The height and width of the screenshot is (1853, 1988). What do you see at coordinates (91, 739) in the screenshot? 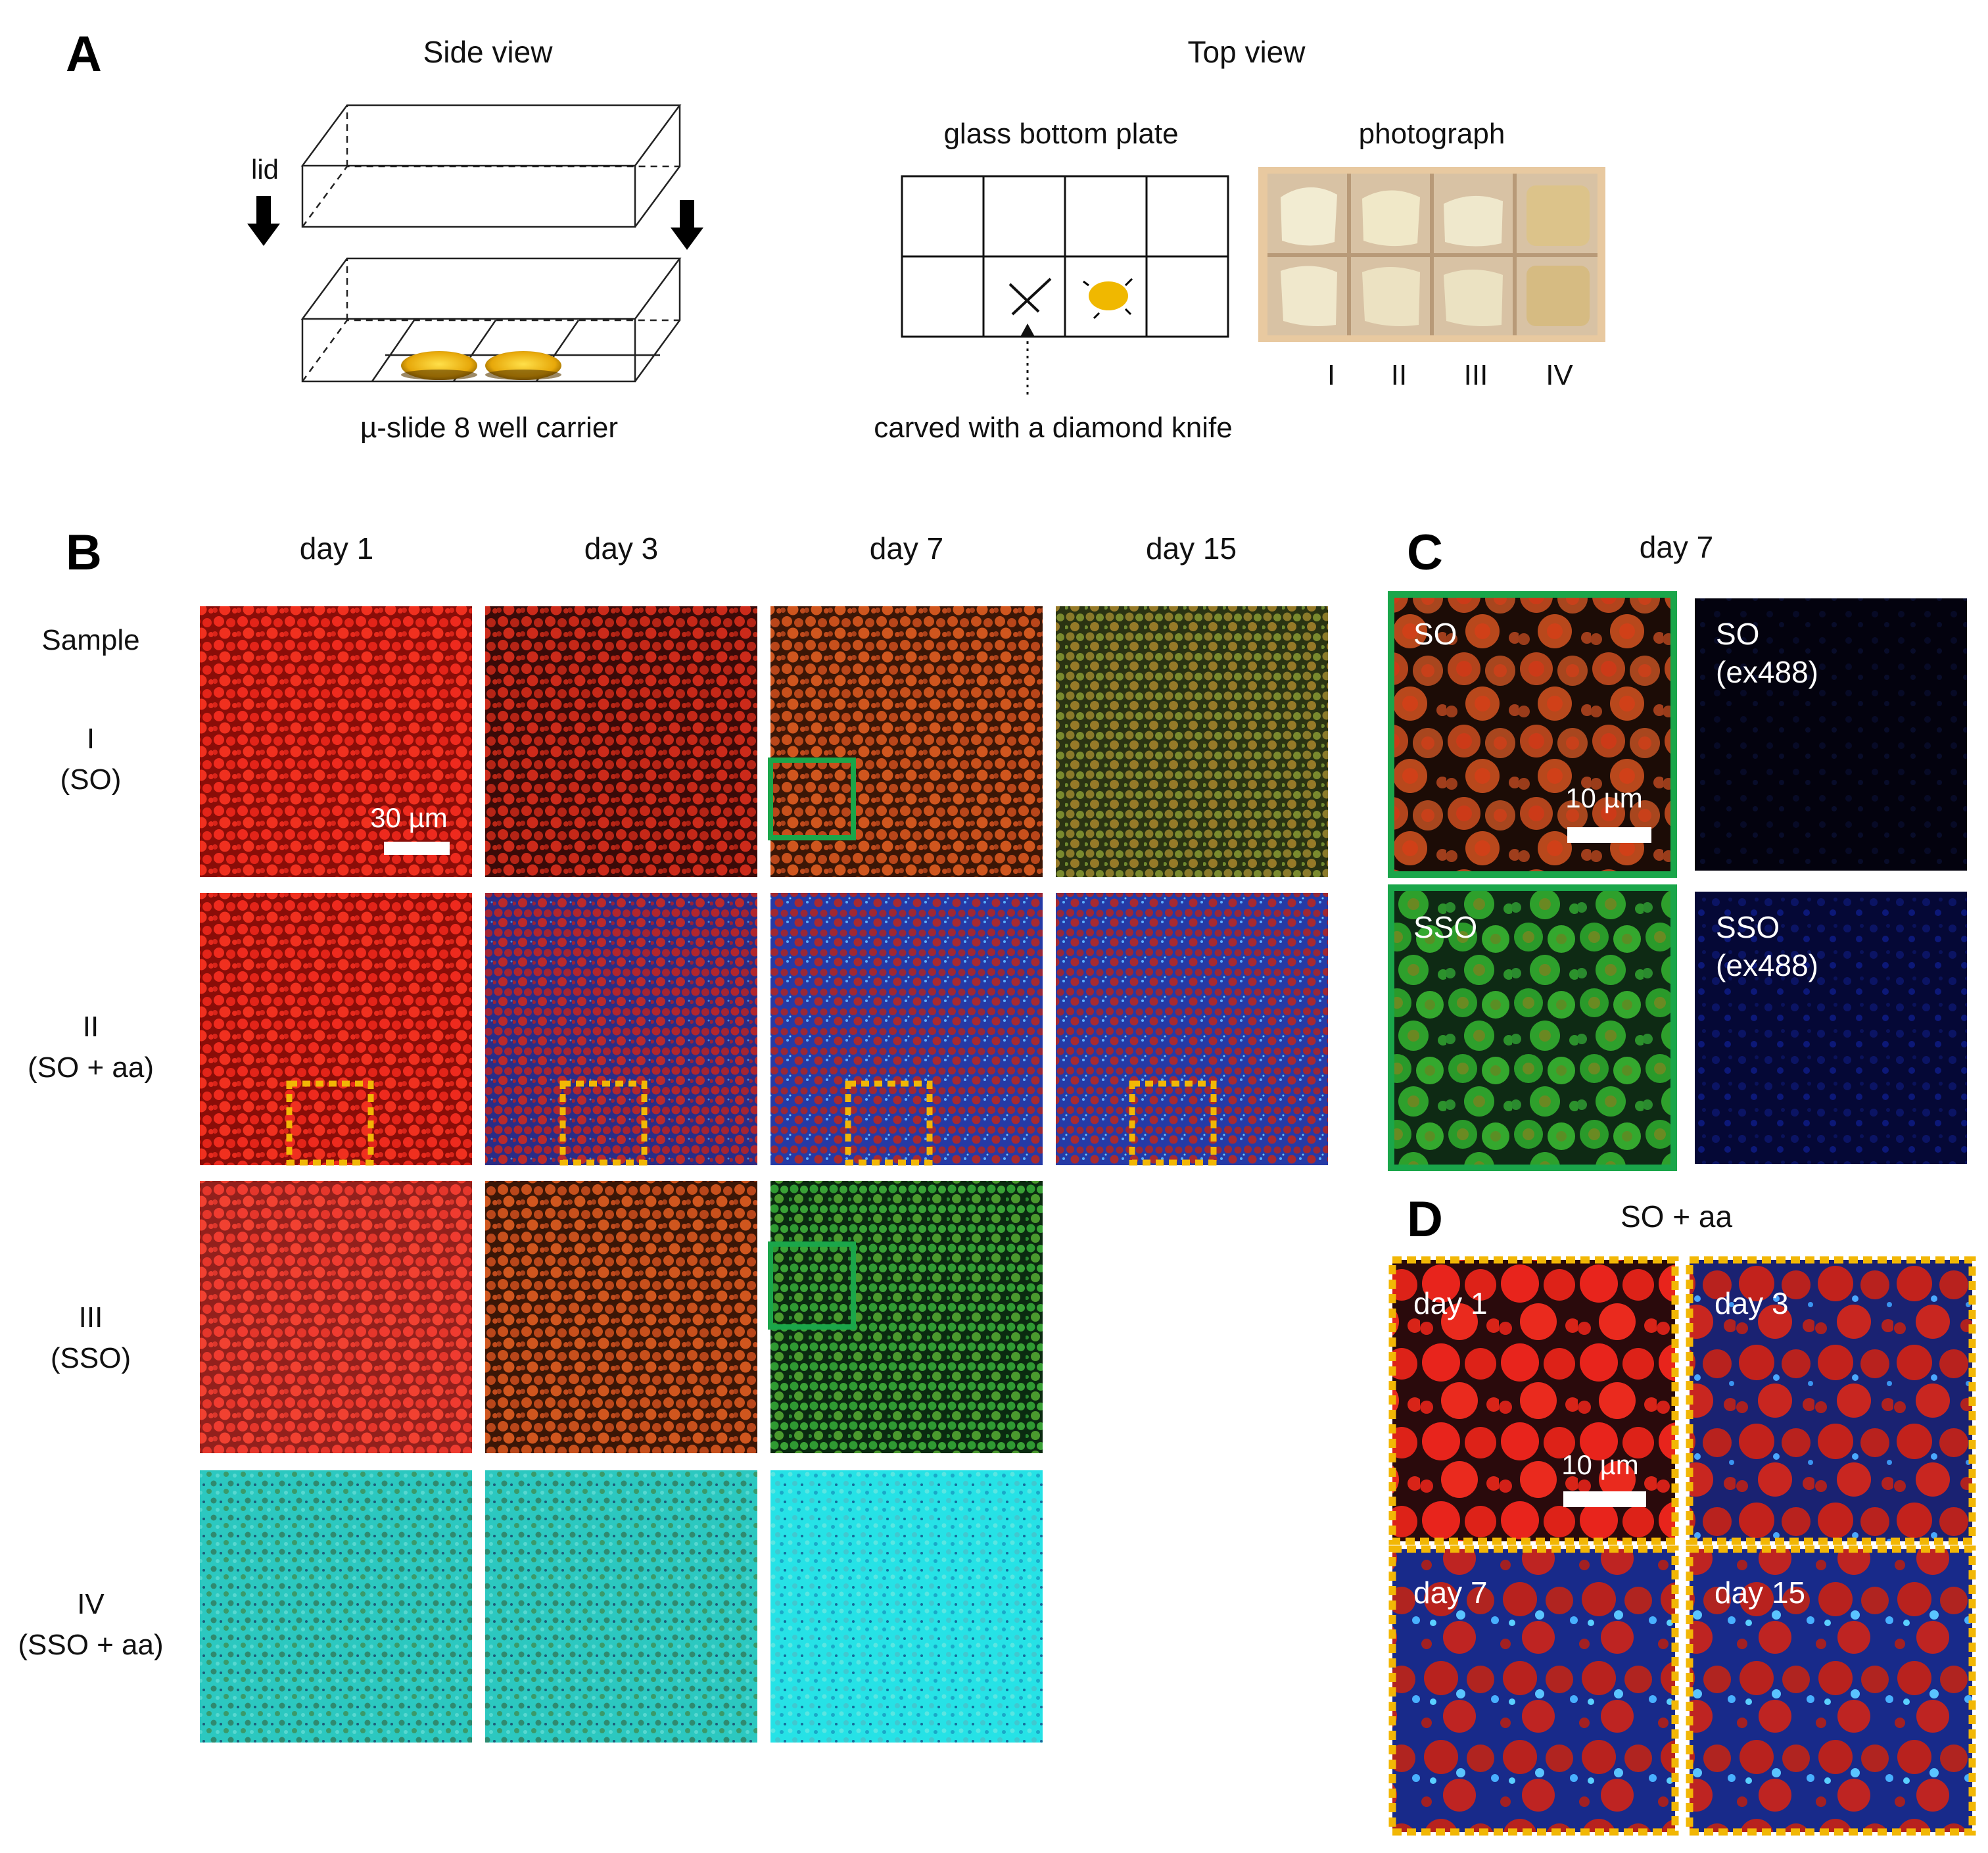
I see `row-1-numeral: I` at bounding box center [91, 739].